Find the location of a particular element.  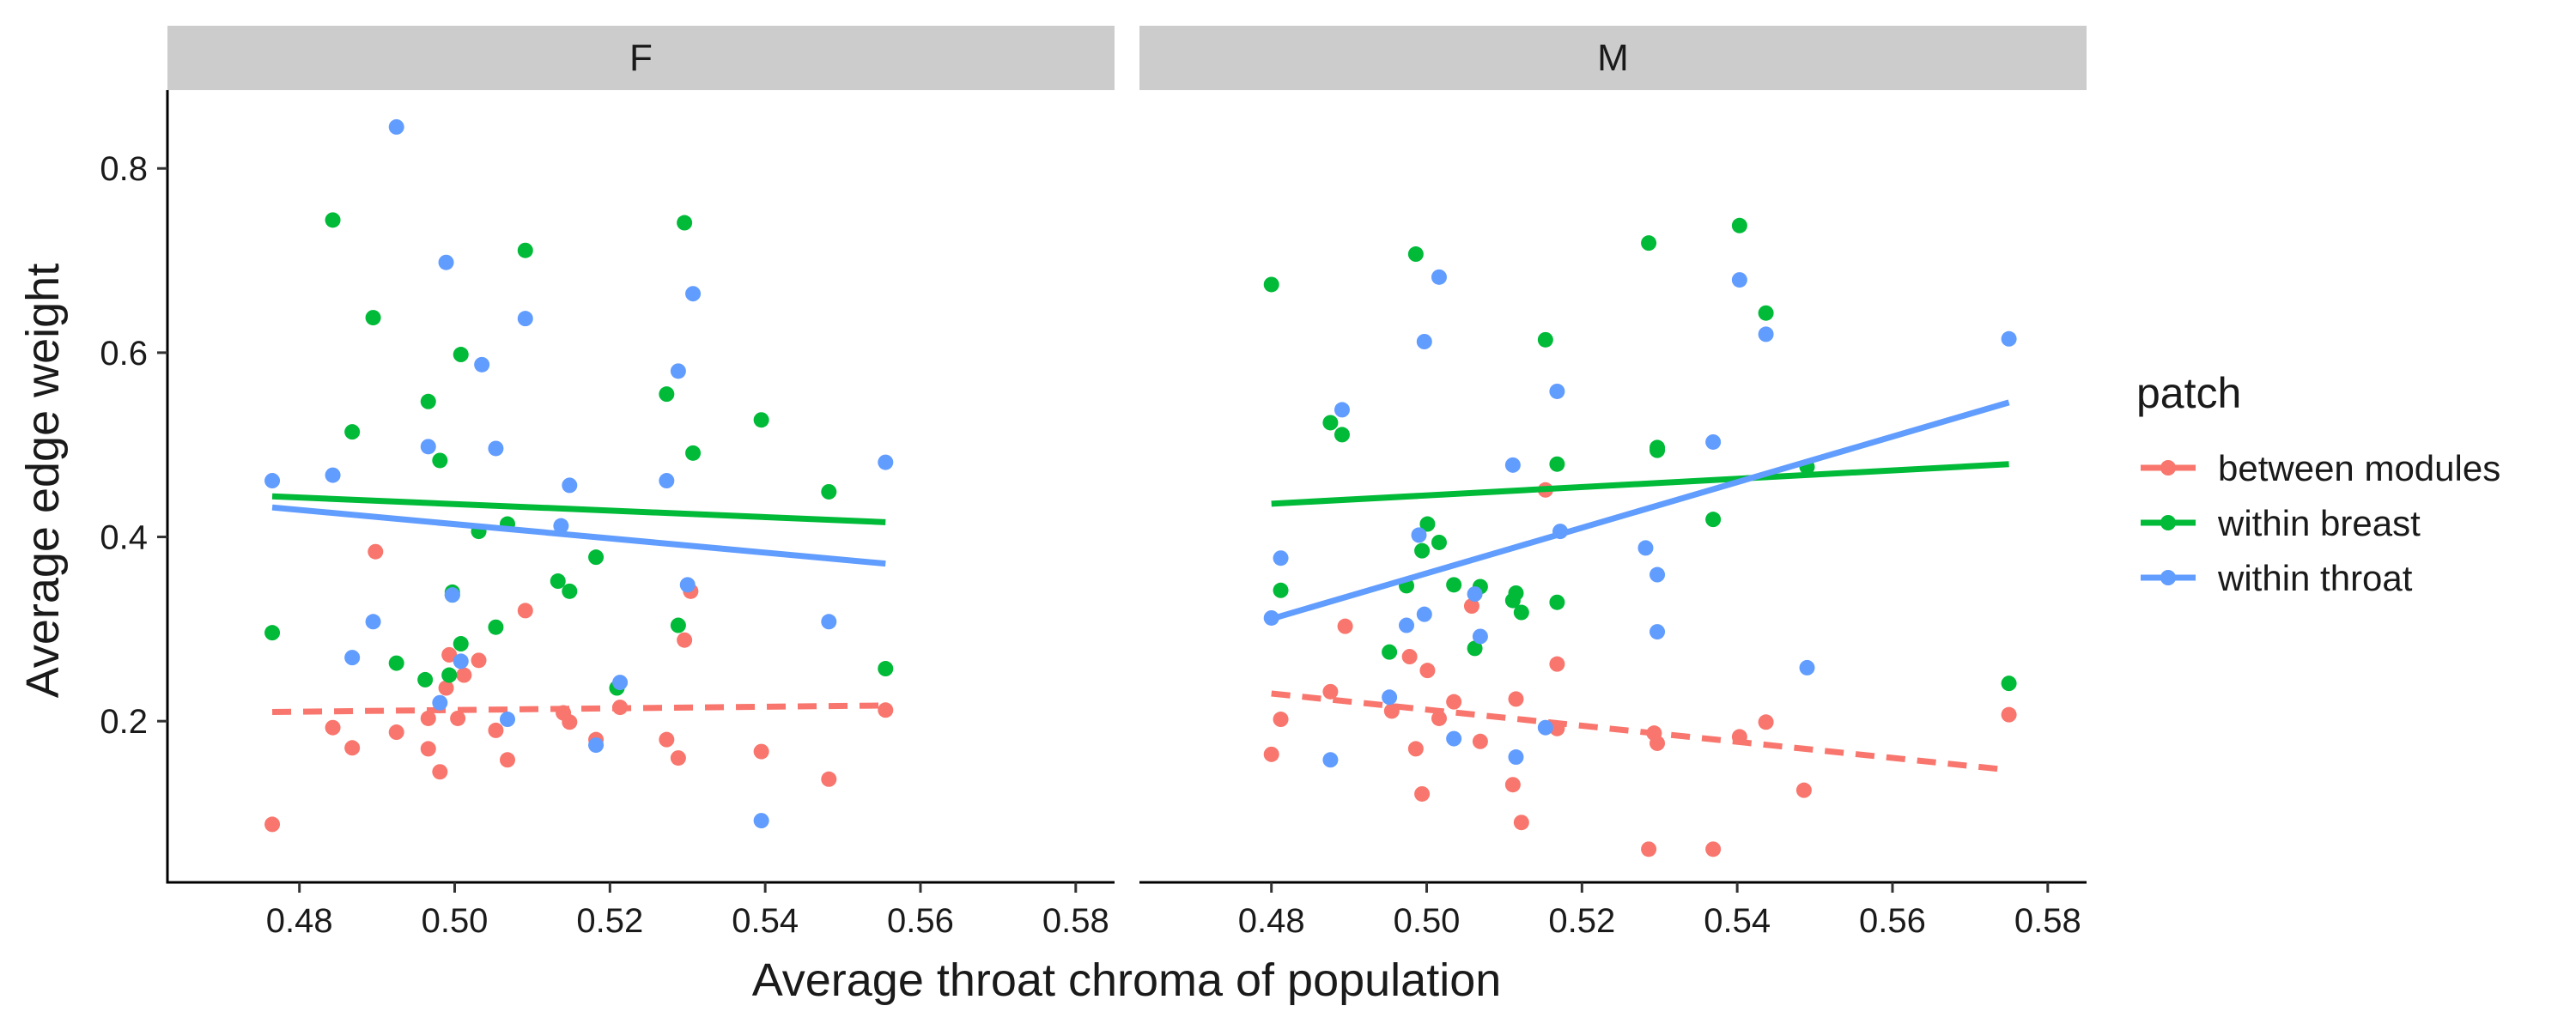

x-tick-label-m-1: 0.50 is located at coordinates (1427, 921).